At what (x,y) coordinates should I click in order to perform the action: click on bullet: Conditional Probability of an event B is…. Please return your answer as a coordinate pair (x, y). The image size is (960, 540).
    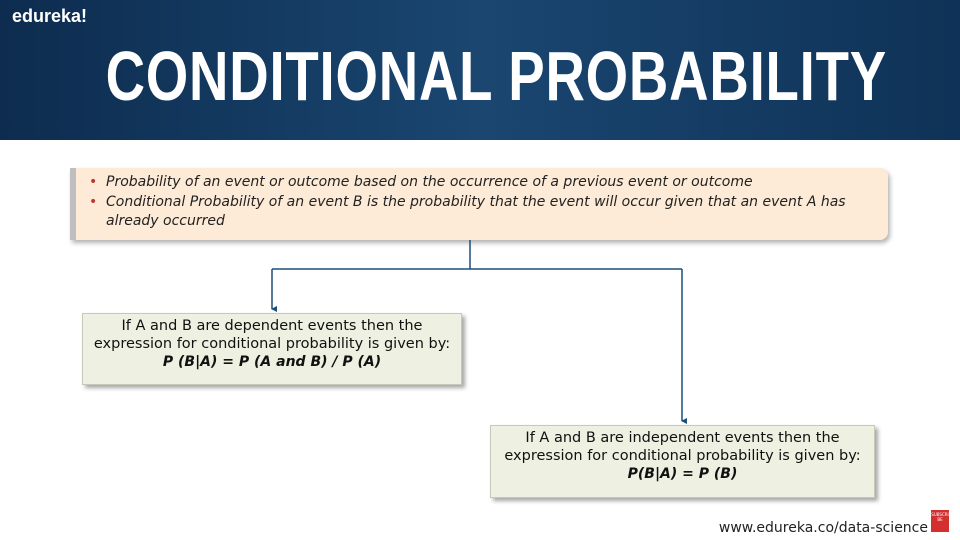
    Looking at the image, I should click on (484, 212).